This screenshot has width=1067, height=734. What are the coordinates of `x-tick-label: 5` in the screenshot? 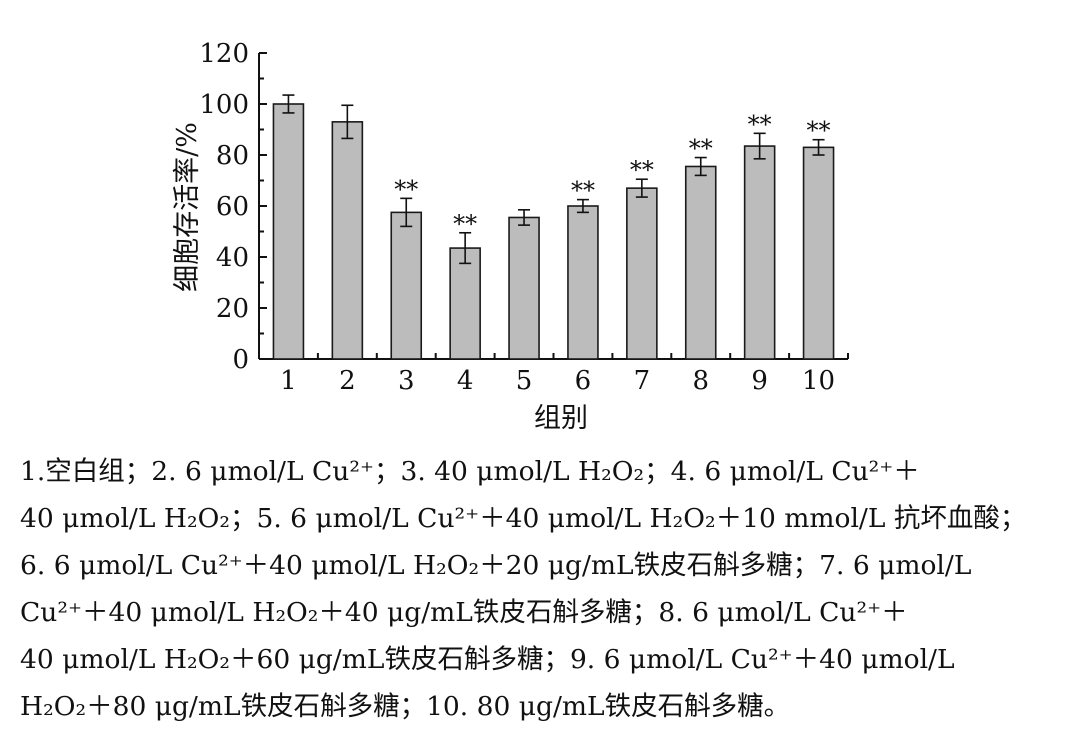 It's located at (524, 381).